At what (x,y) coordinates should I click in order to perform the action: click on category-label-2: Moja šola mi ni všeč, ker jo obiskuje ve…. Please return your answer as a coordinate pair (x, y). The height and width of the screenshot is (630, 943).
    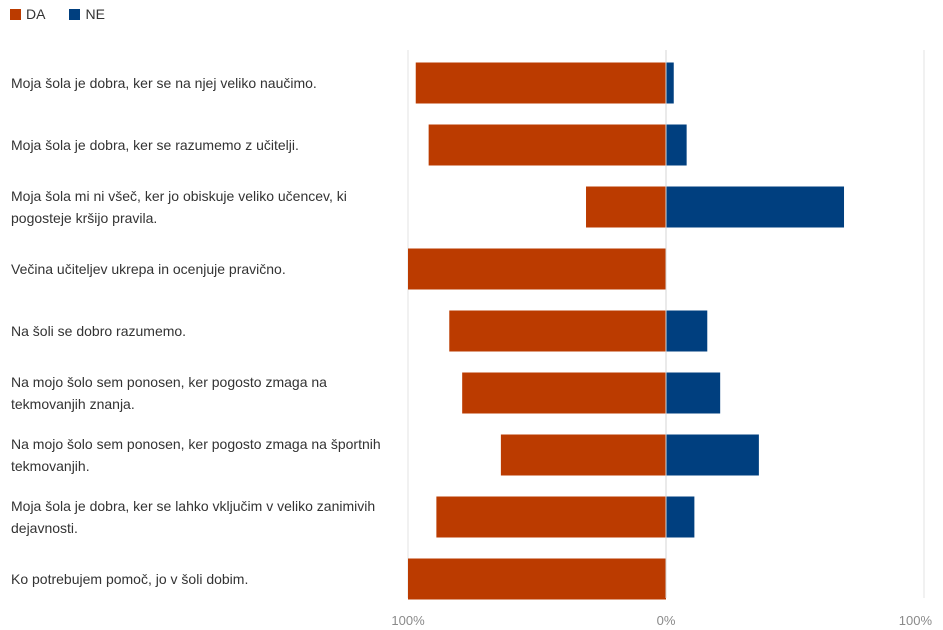
    Looking at the image, I should click on (179, 207).